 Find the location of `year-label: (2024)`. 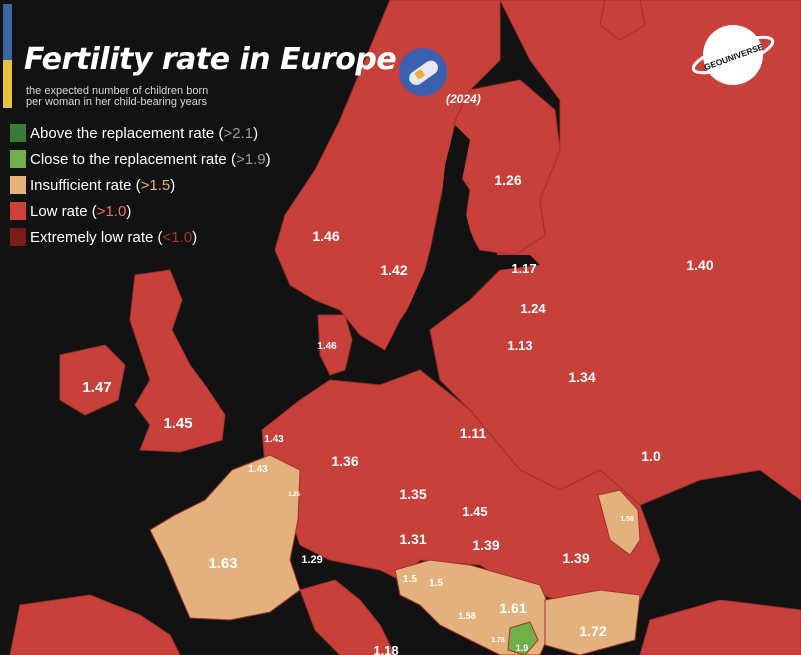

year-label: (2024) is located at coordinates (463, 99).